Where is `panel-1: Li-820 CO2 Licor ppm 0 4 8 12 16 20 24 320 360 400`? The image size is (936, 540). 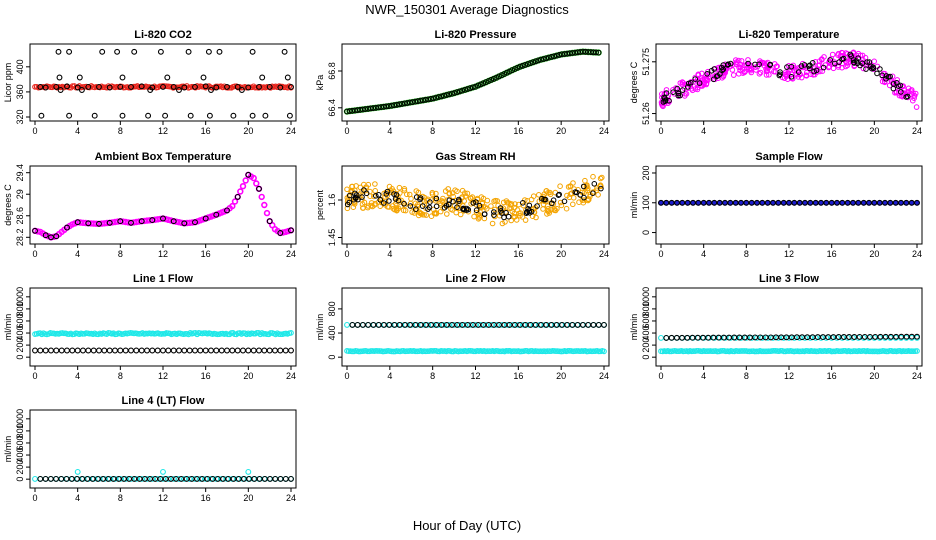 panel-1: Li-820 CO2 Licor ppm 0 4 8 12 16 20 24 320 360 400 is located at coordinates (150, 82).